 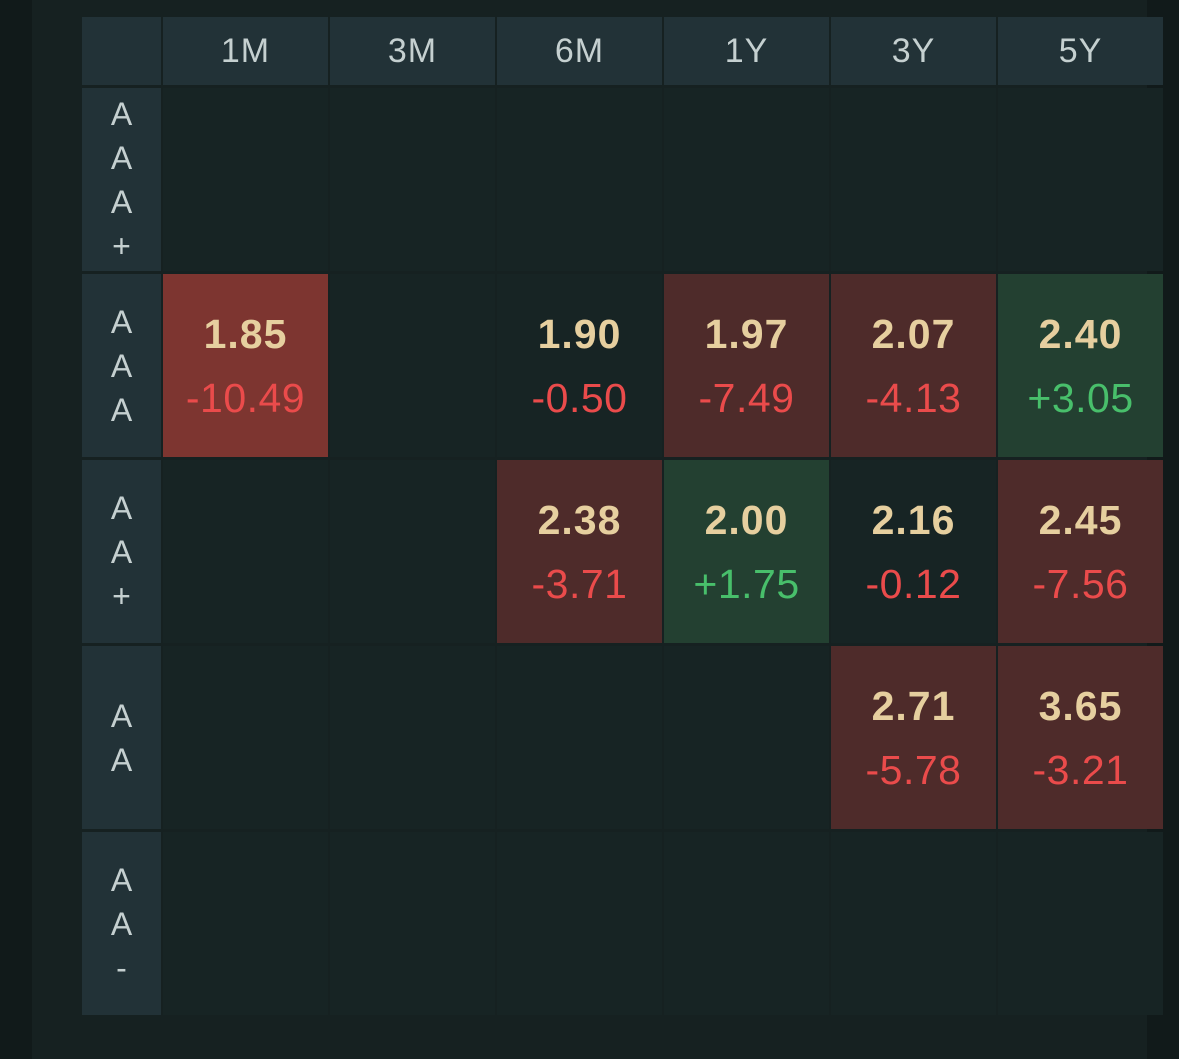 What do you see at coordinates (913, 551) in the screenshot?
I see `grid-cell: 2.16 -0.12` at bounding box center [913, 551].